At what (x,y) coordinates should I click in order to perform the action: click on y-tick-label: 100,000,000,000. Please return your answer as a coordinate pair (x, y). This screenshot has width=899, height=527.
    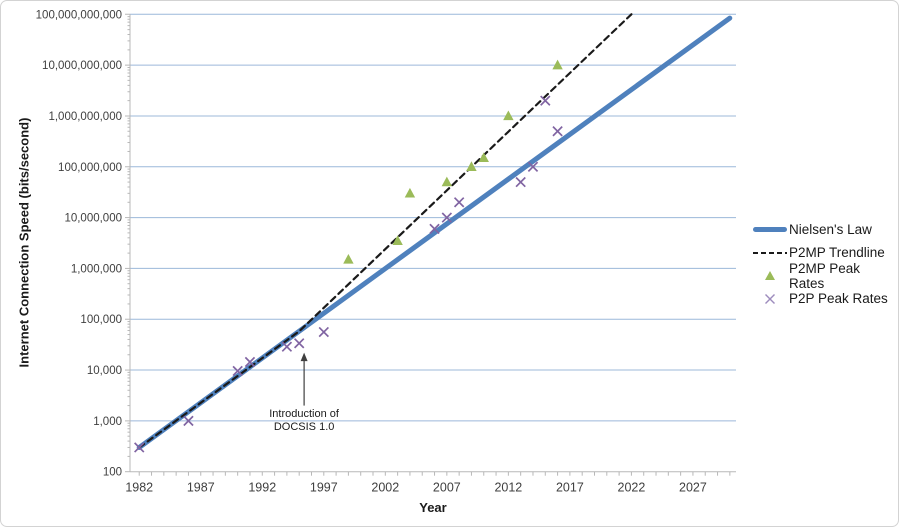
    Looking at the image, I should click on (79, 15).